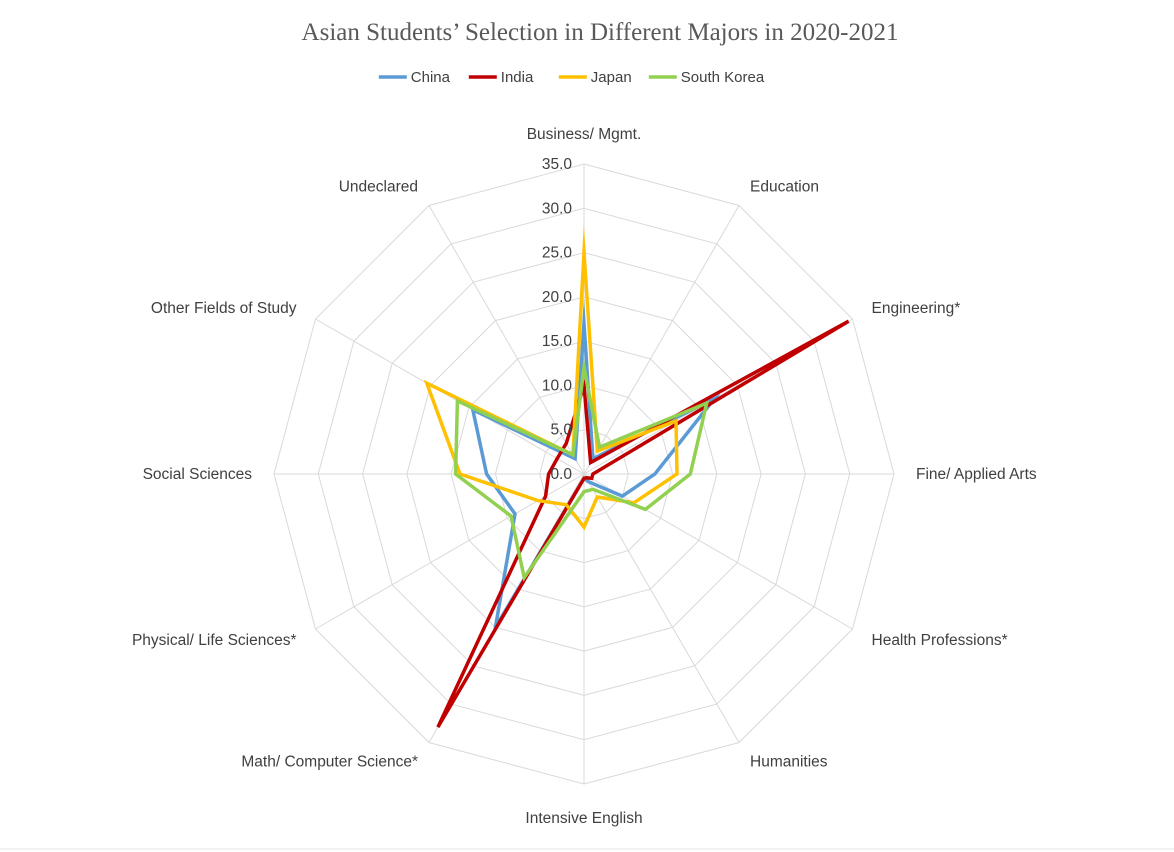 The image size is (1174, 852). Describe the element at coordinates (517, 77) in the screenshot. I see `legend-label: India` at that location.